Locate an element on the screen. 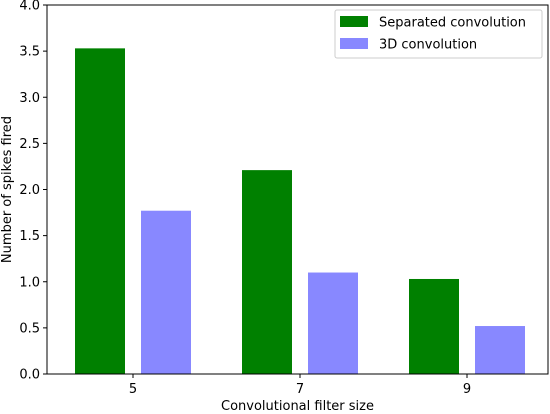 Image resolution: width=550 pixels, height=414 pixels. y-tick-label: 1.0 is located at coordinates (29, 282).